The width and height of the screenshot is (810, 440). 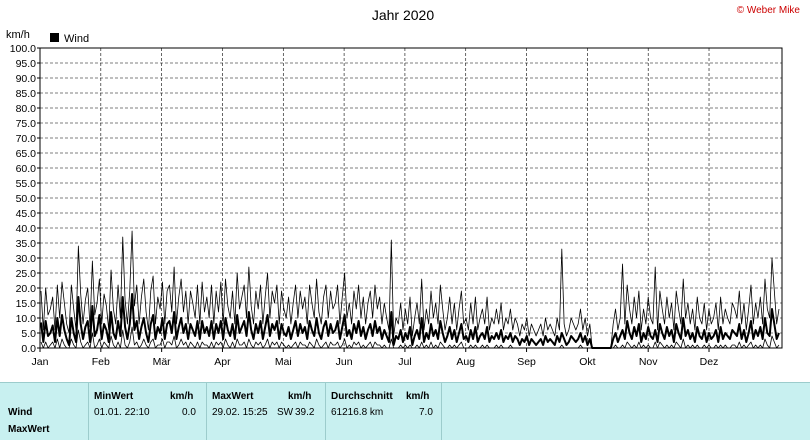 What do you see at coordinates (375, 358) in the screenshot?
I see `x-axis: Jan Feb Mär Apr Mai Jun Jul Aug Sep Okt Nov Dez` at bounding box center [375, 358].